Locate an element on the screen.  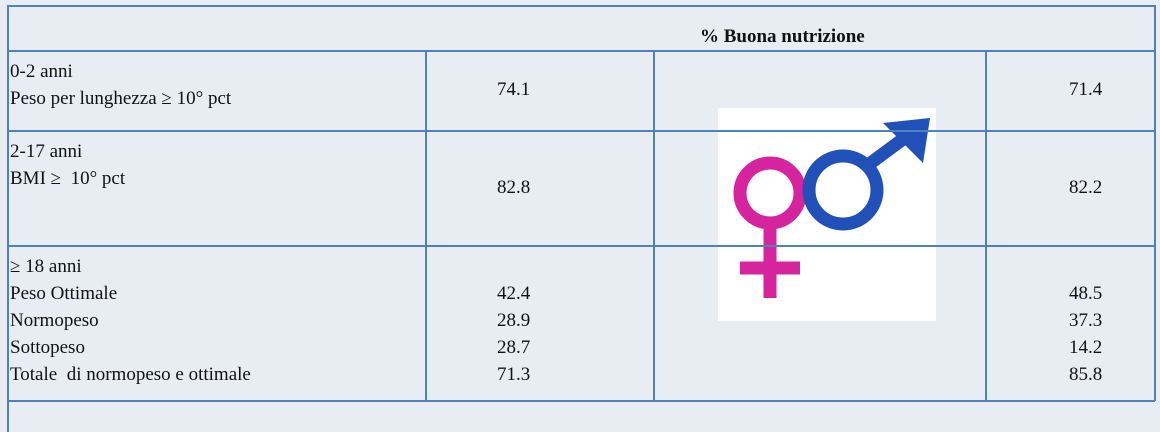
female-value: 28.9 is located at coordinates (514, 320).